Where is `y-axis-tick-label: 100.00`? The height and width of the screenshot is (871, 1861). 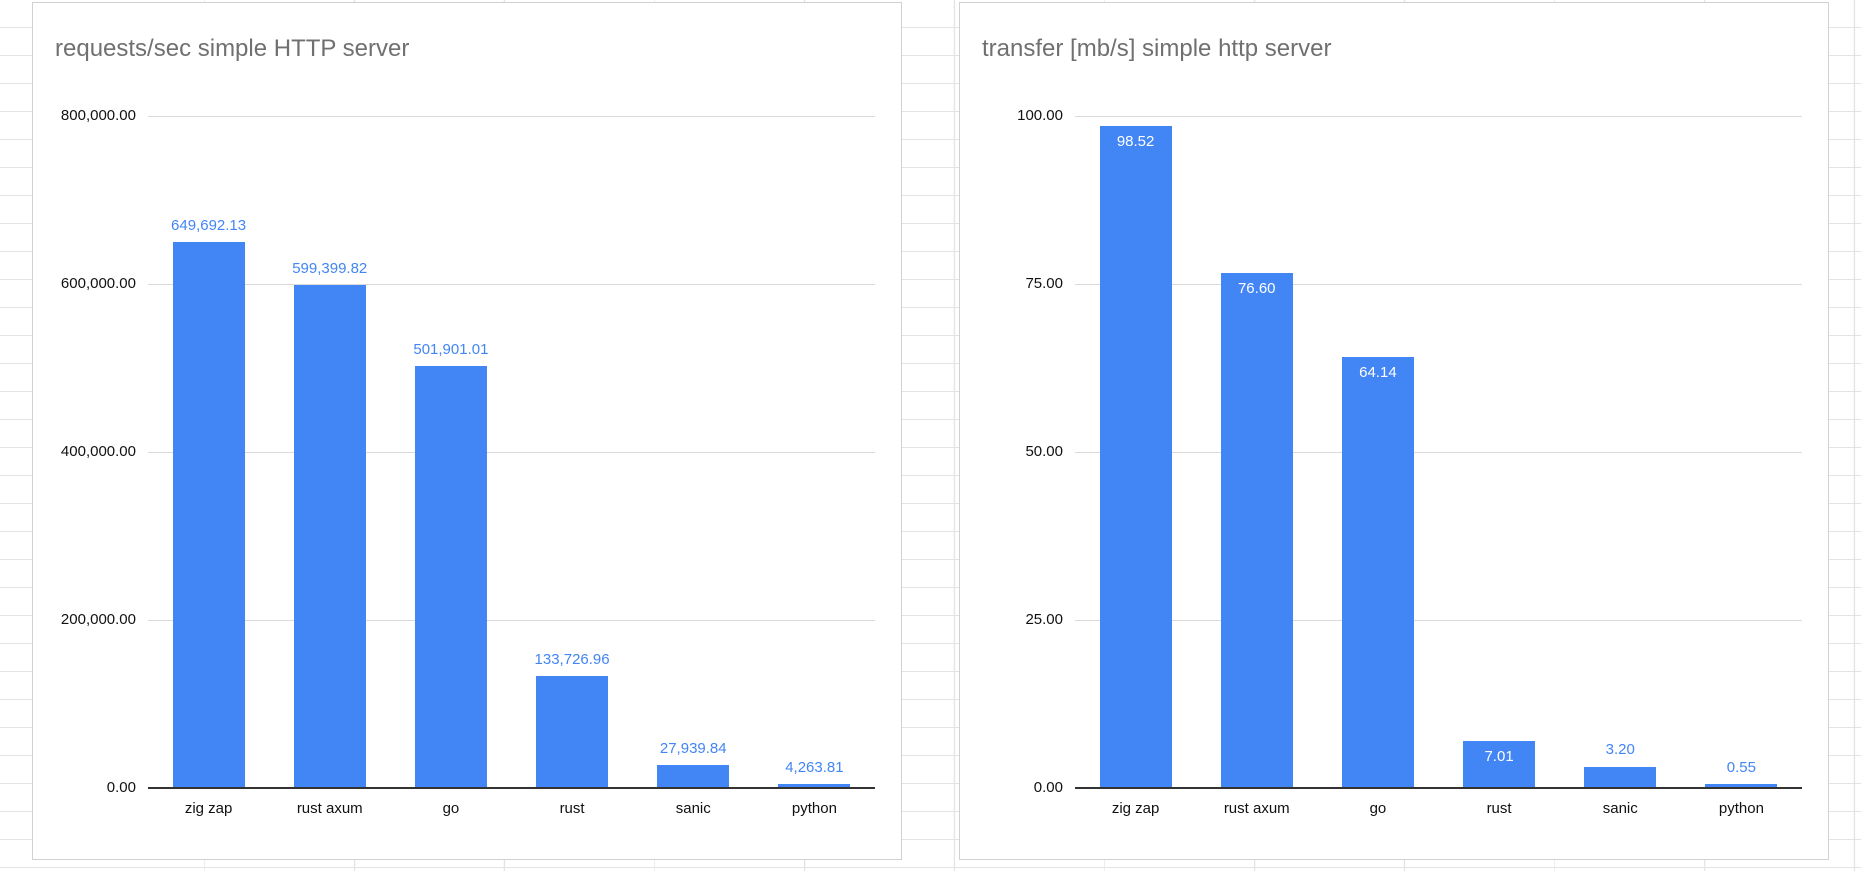
y-axis-tick-label: 100.00 is located at coordinates (1040, 115).